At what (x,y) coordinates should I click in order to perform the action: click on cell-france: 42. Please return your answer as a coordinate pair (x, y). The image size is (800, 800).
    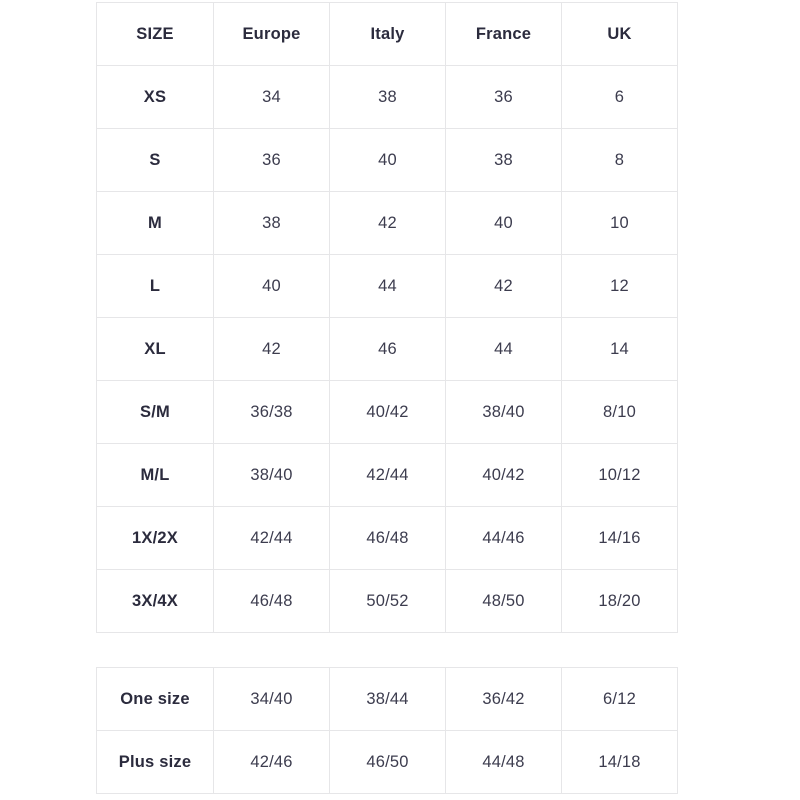
    Looking at the image, I should click on (503, 286).